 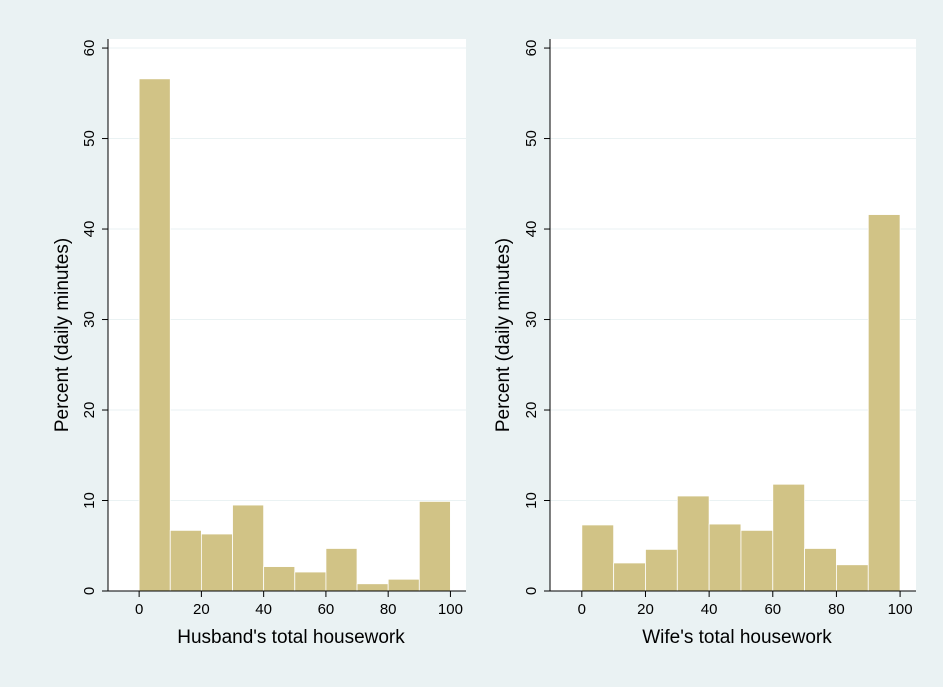 What do you see at coordinates (89, 410) in the screenshot?
I see `left-y-tick-label: 20` at bounding box center [89, 410].